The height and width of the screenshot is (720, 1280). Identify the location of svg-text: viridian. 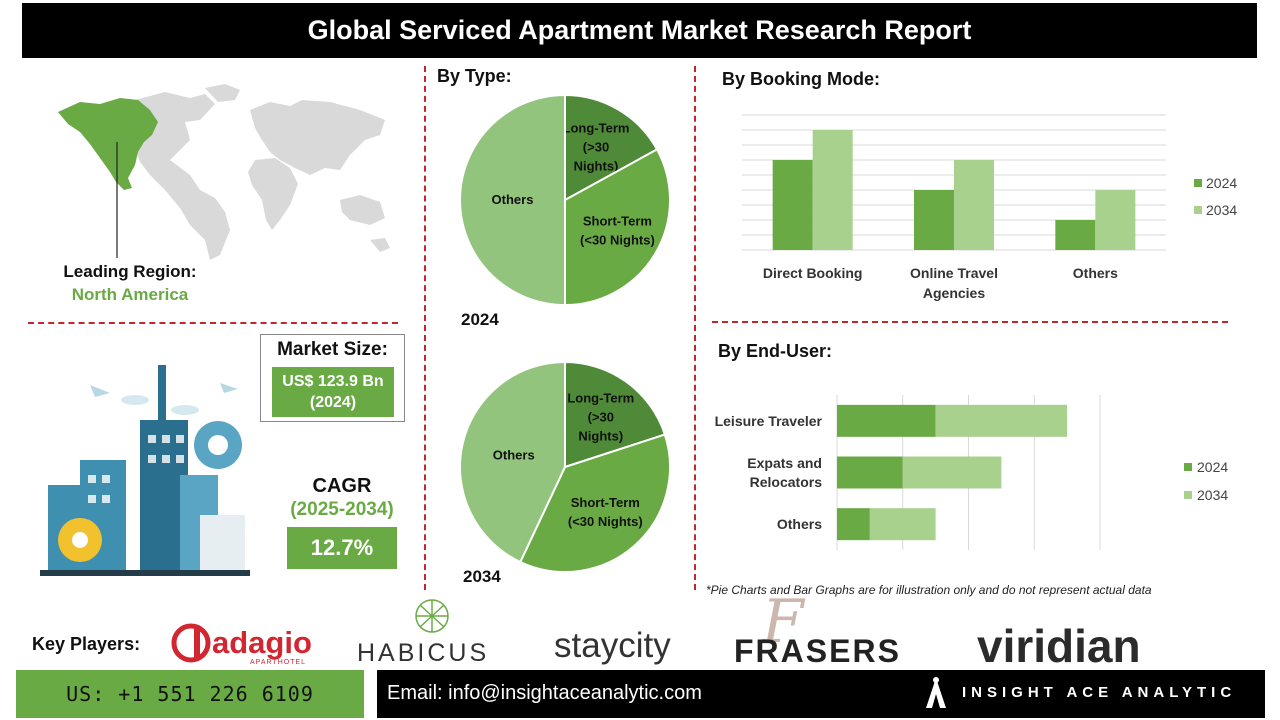
(1059, 644).